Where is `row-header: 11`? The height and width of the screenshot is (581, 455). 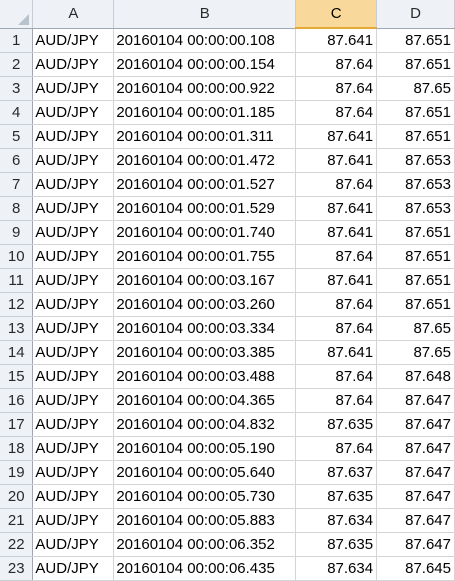
row-header: 11 is located at coordinates (17, 280).